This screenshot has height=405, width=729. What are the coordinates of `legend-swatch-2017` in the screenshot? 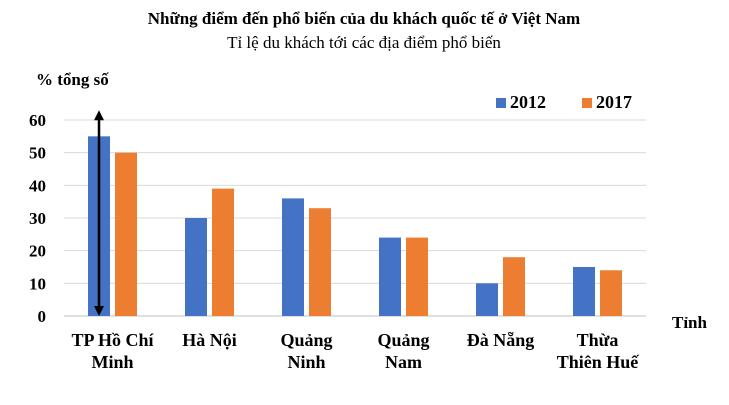 It's located at (587, 103).